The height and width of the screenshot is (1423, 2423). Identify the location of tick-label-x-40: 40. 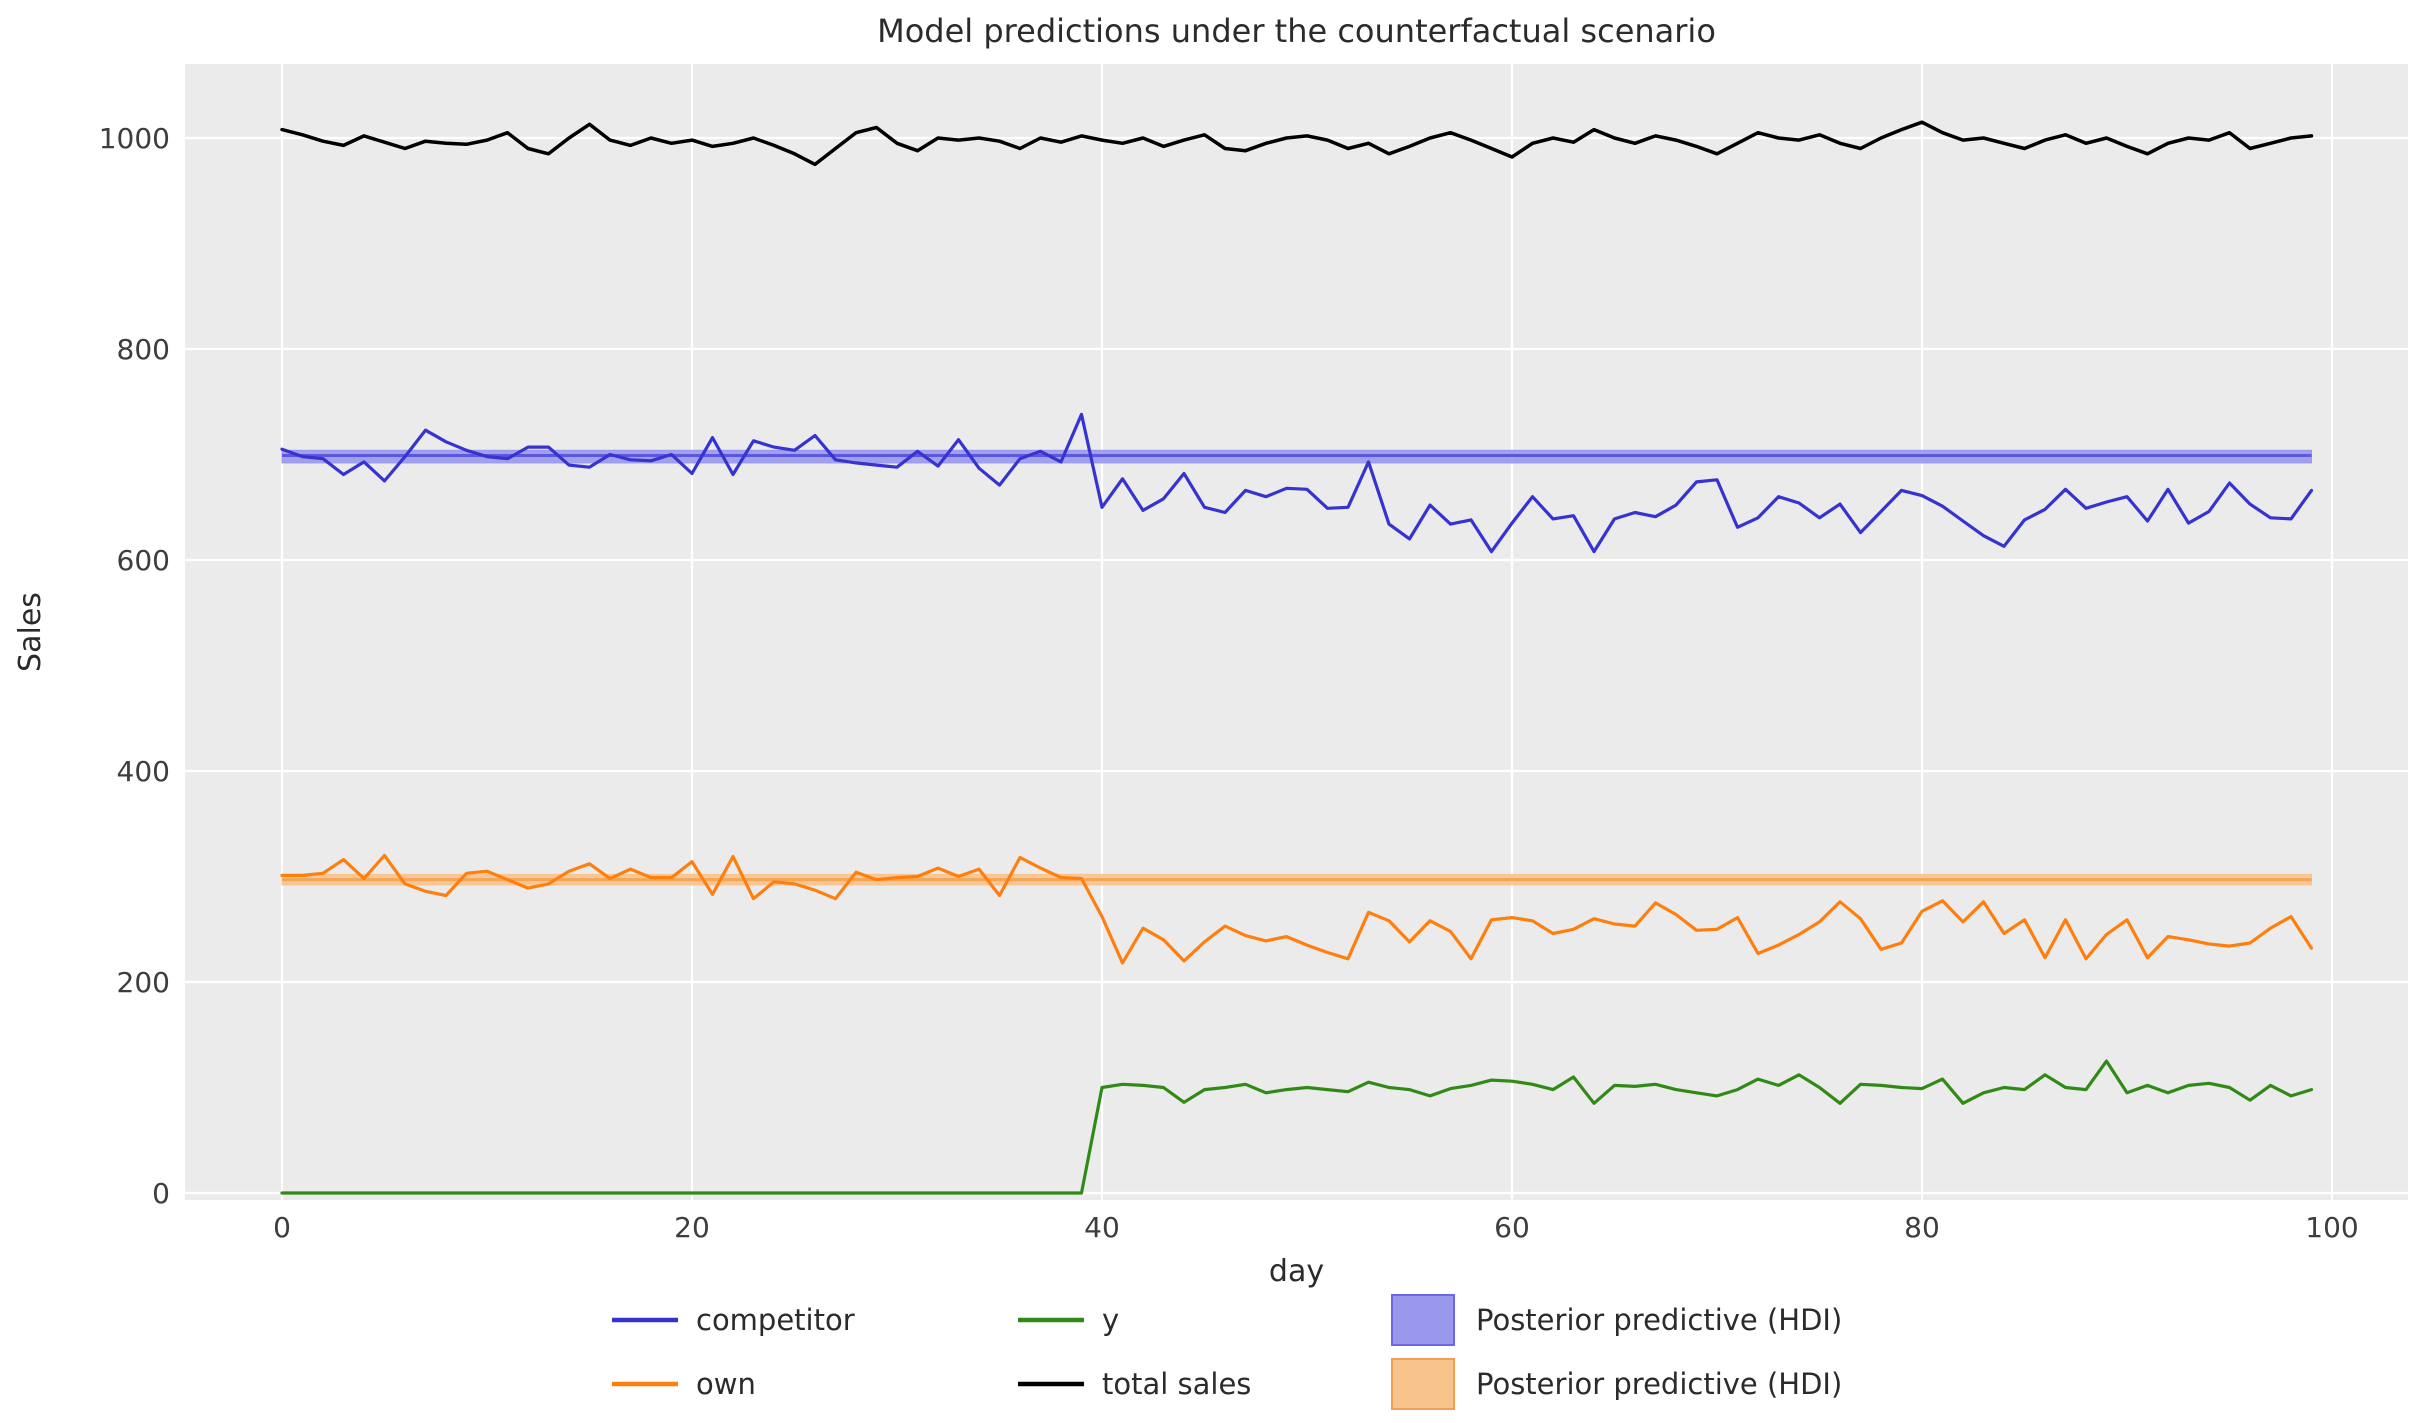
(1102, 1227).